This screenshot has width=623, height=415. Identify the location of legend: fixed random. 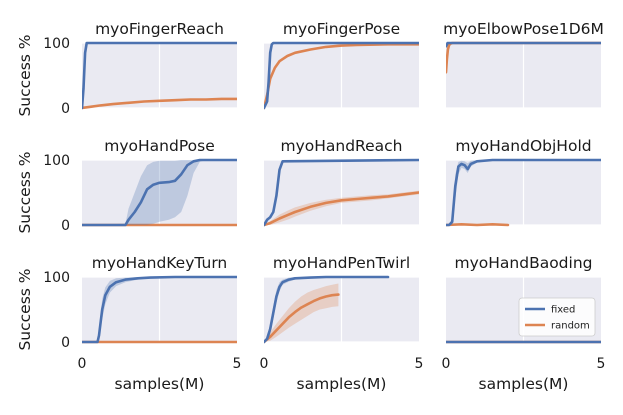
(557, 317).